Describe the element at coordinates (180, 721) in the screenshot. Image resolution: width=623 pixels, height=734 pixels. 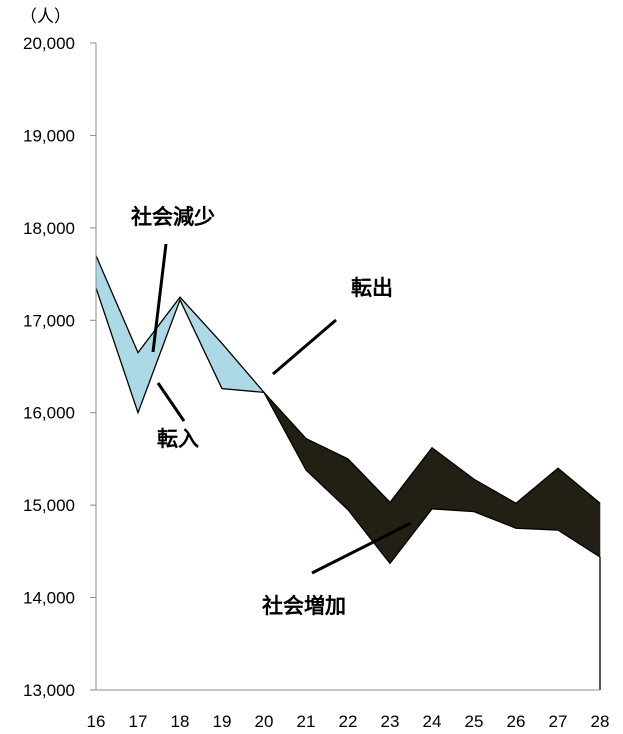
I see `x-tick-label: 18` at that location.